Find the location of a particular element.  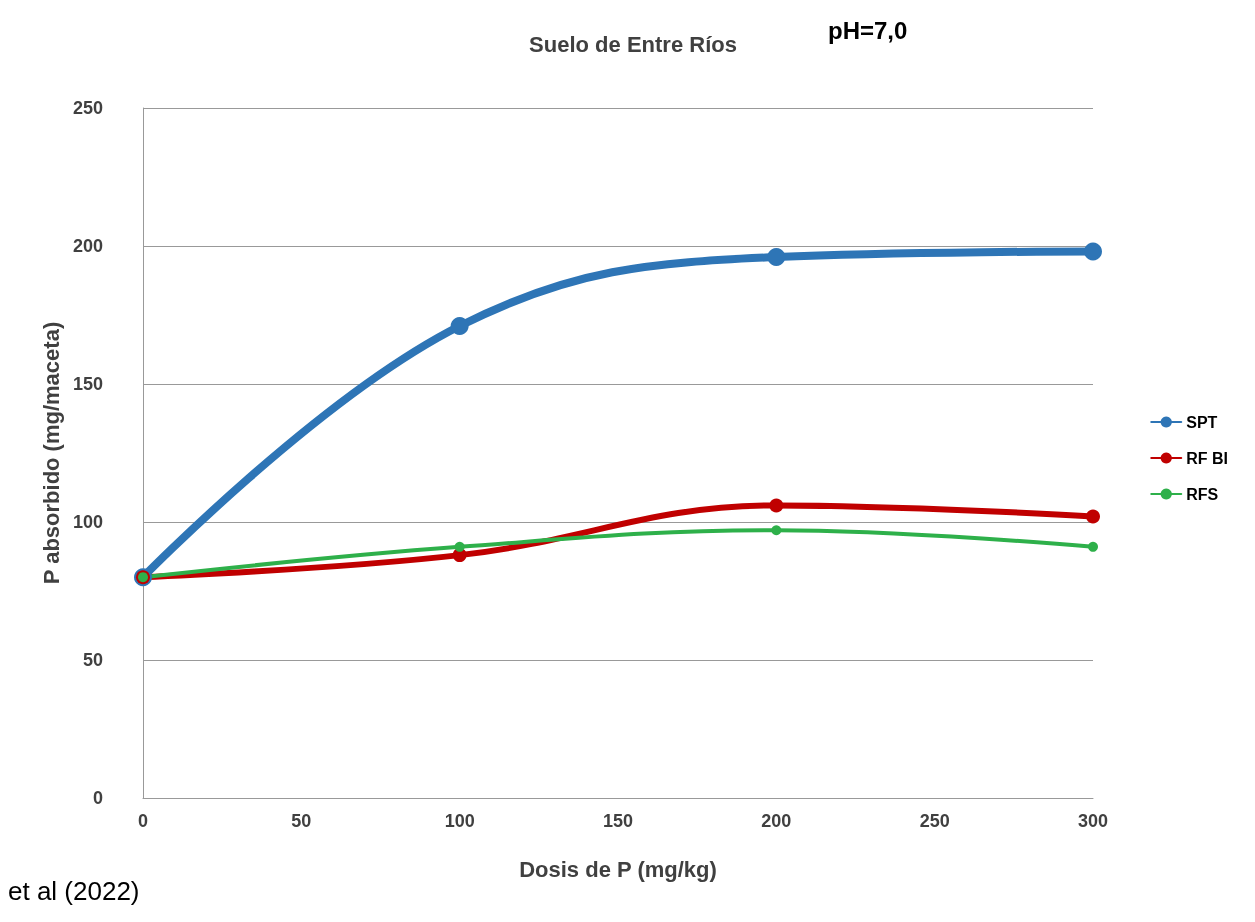

chart-title: Suelo de Entre Ríos is located at coordinates (633, 44).